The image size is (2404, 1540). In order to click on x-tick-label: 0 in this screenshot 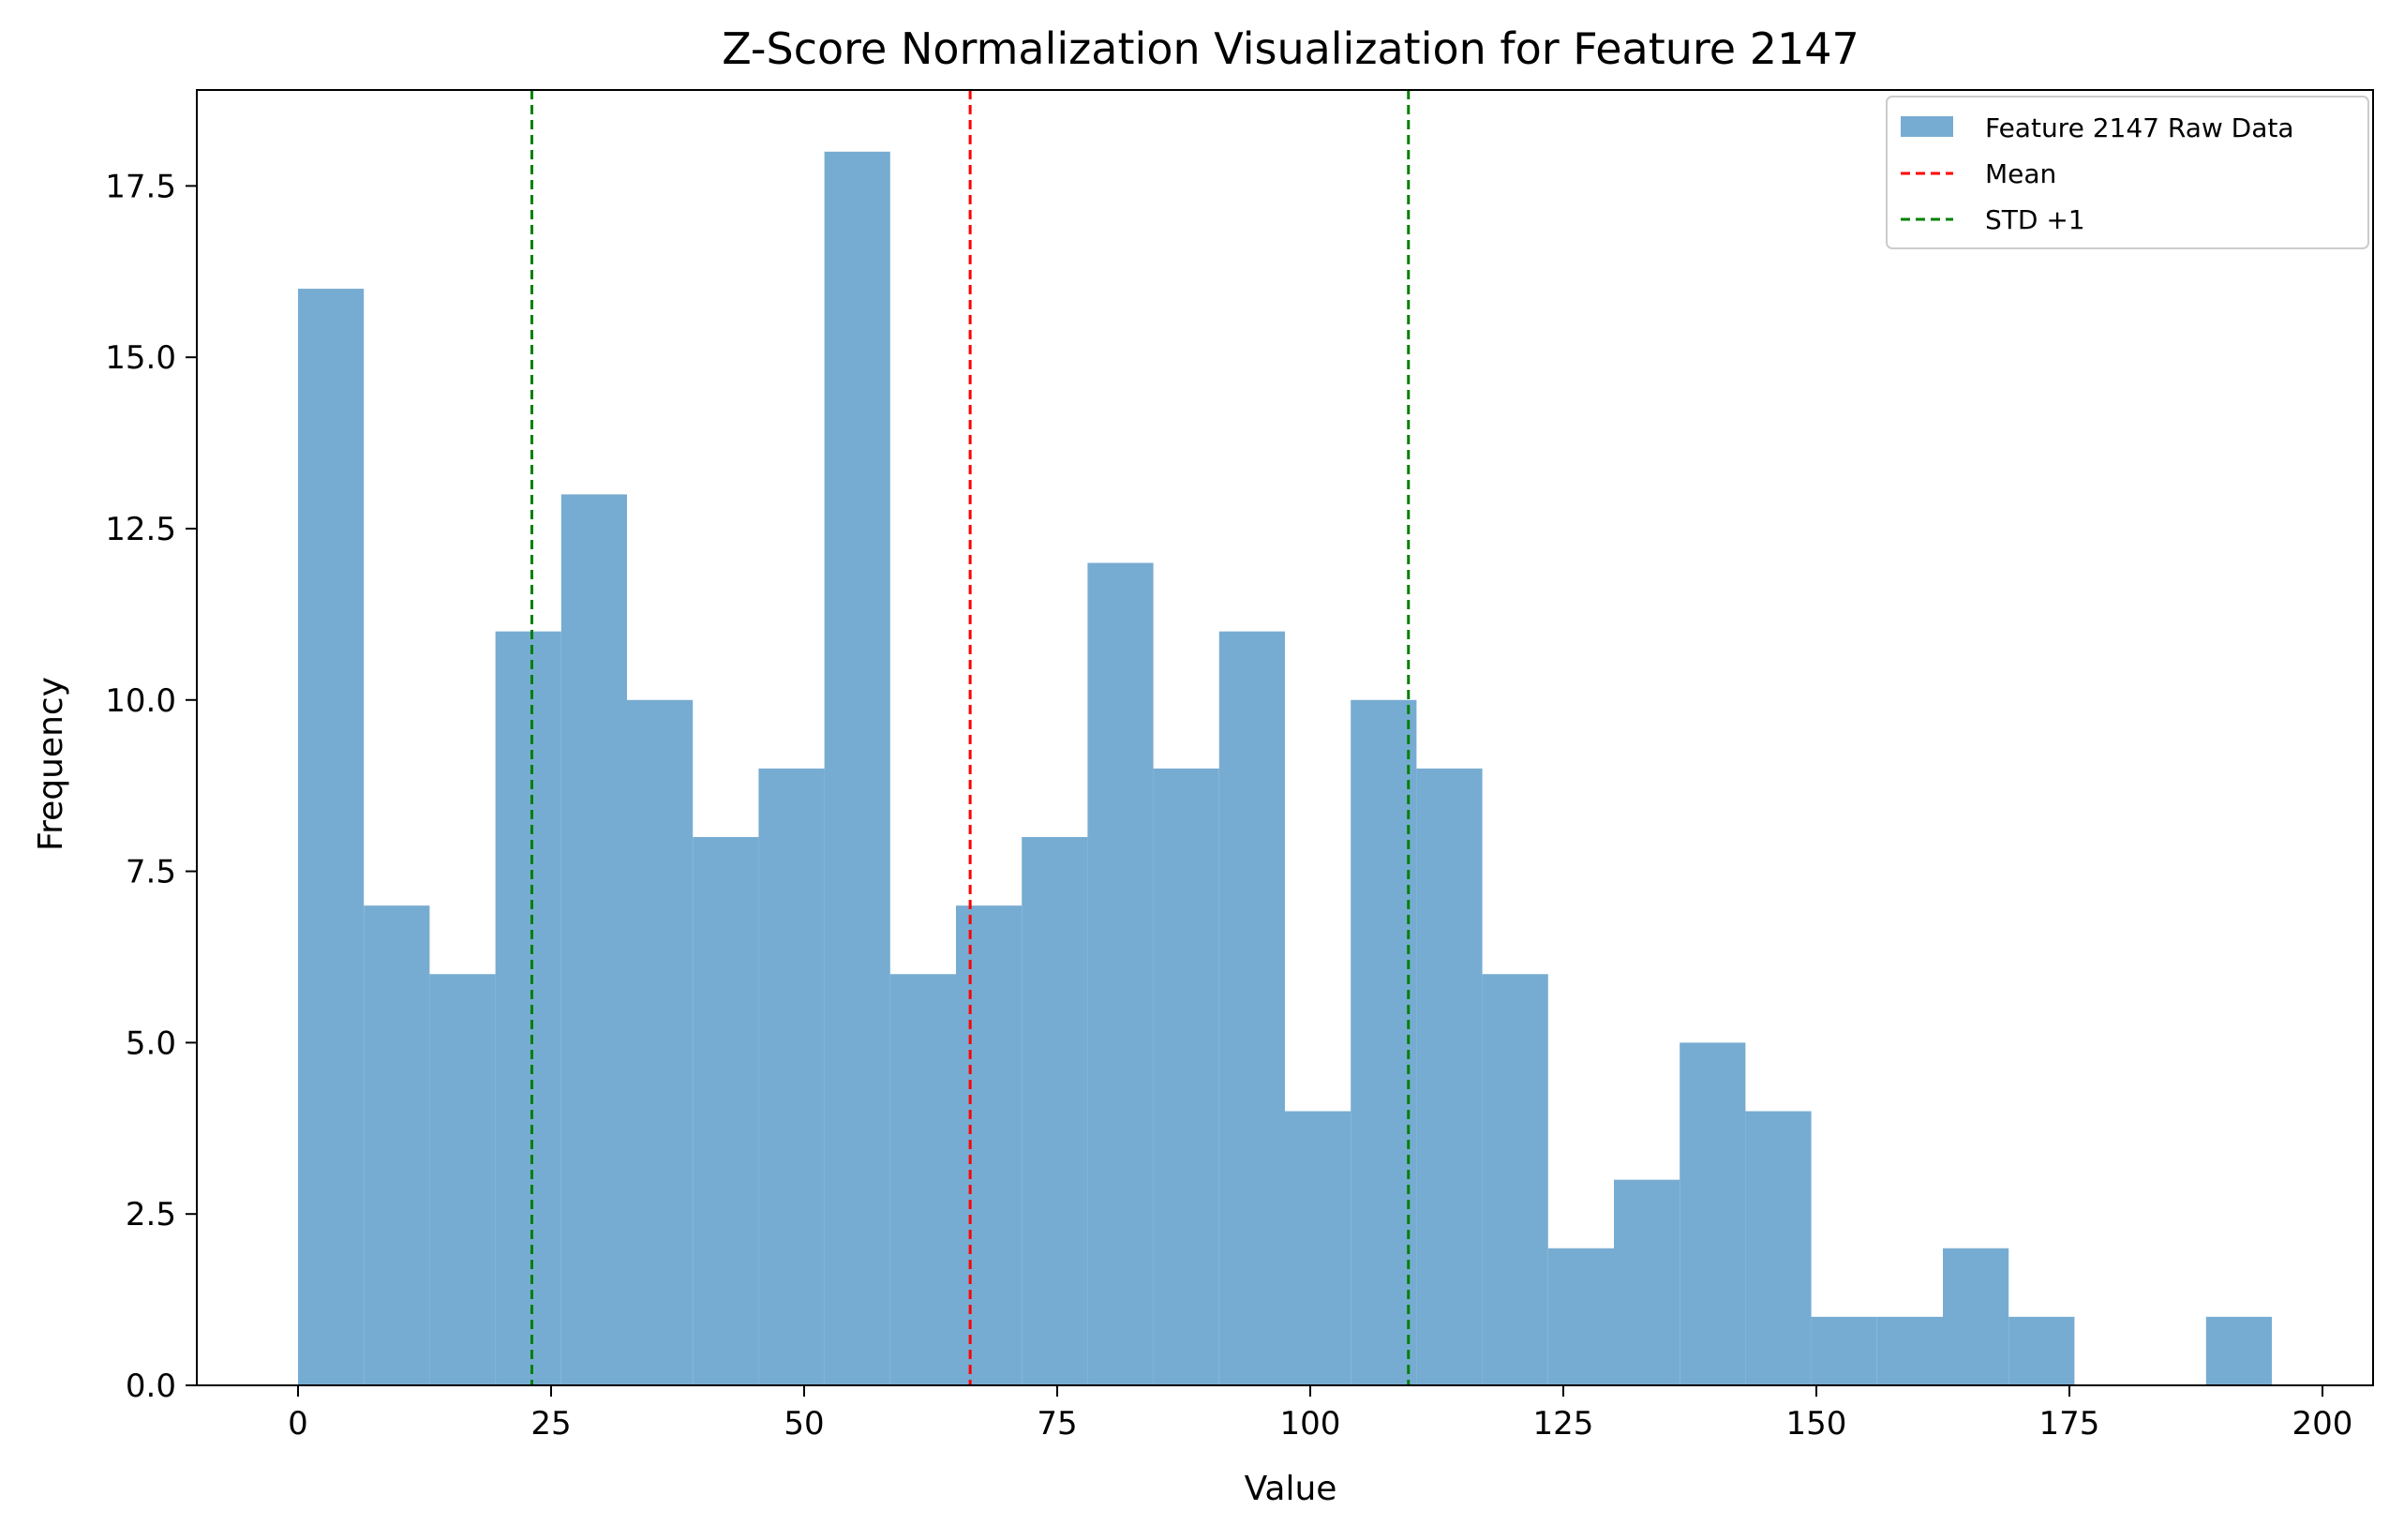, I will do `click(298, 1424)`.